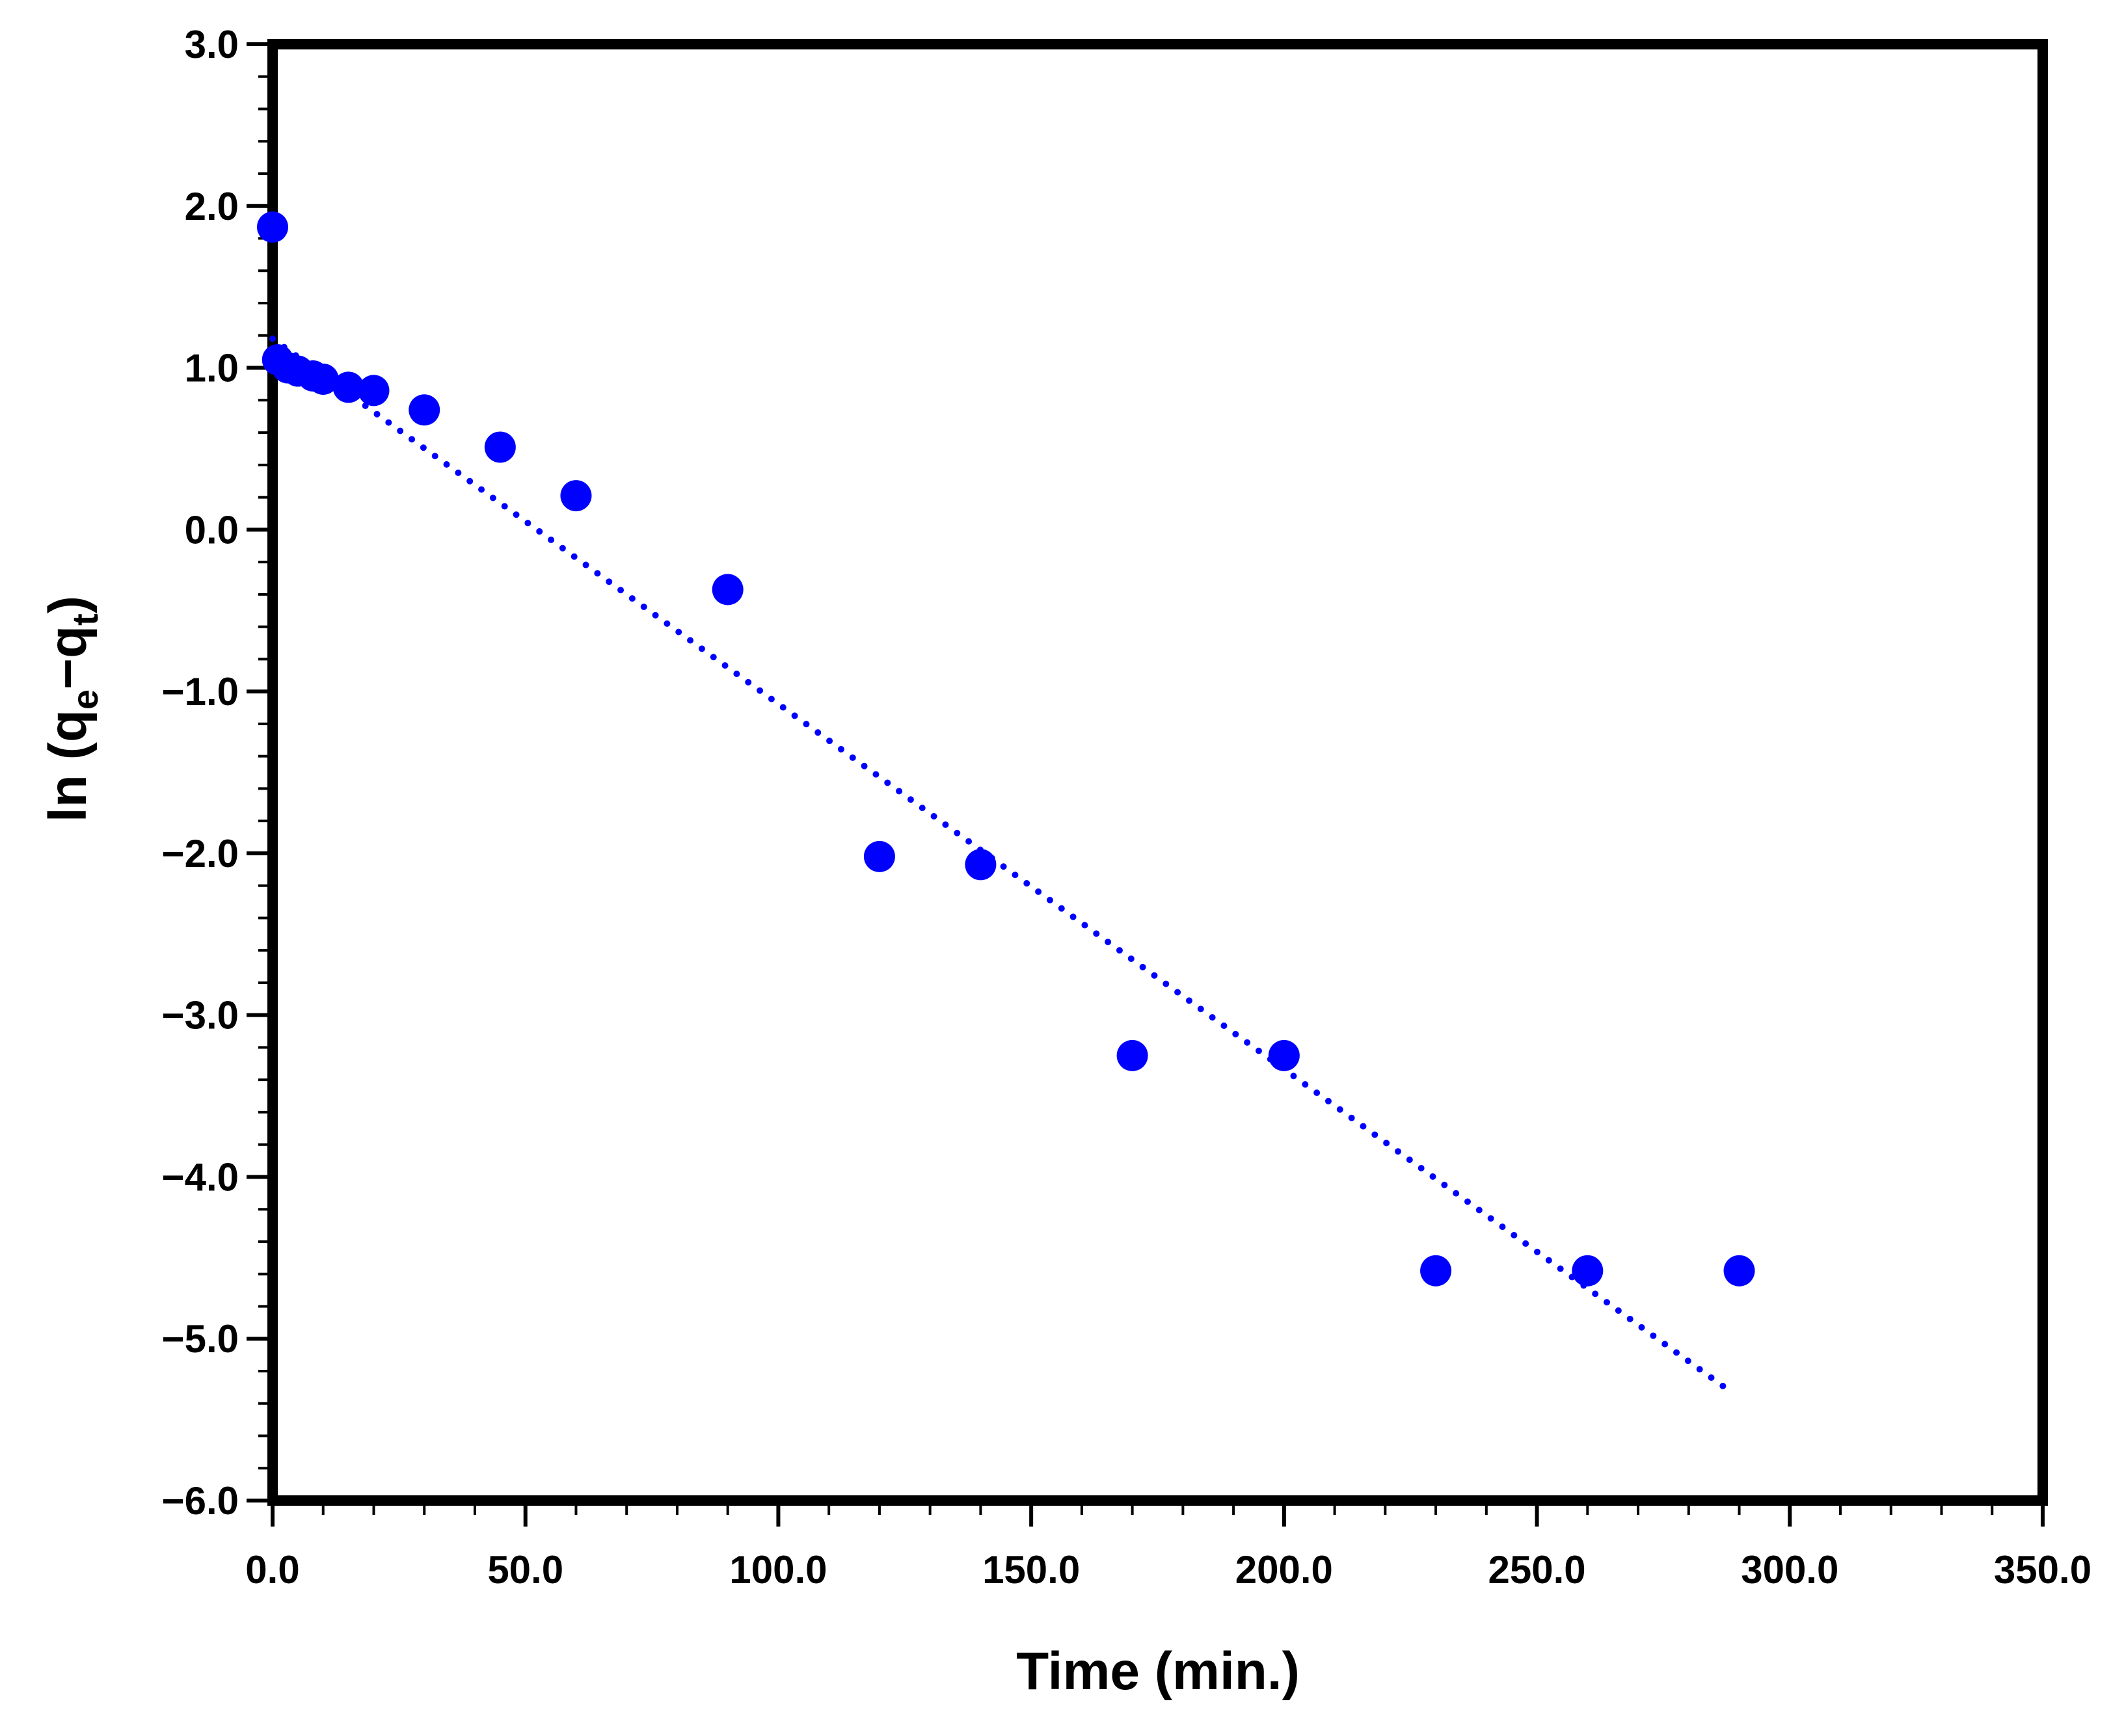  I want to click on y-tick-label: −2.0, so click(200, 853).